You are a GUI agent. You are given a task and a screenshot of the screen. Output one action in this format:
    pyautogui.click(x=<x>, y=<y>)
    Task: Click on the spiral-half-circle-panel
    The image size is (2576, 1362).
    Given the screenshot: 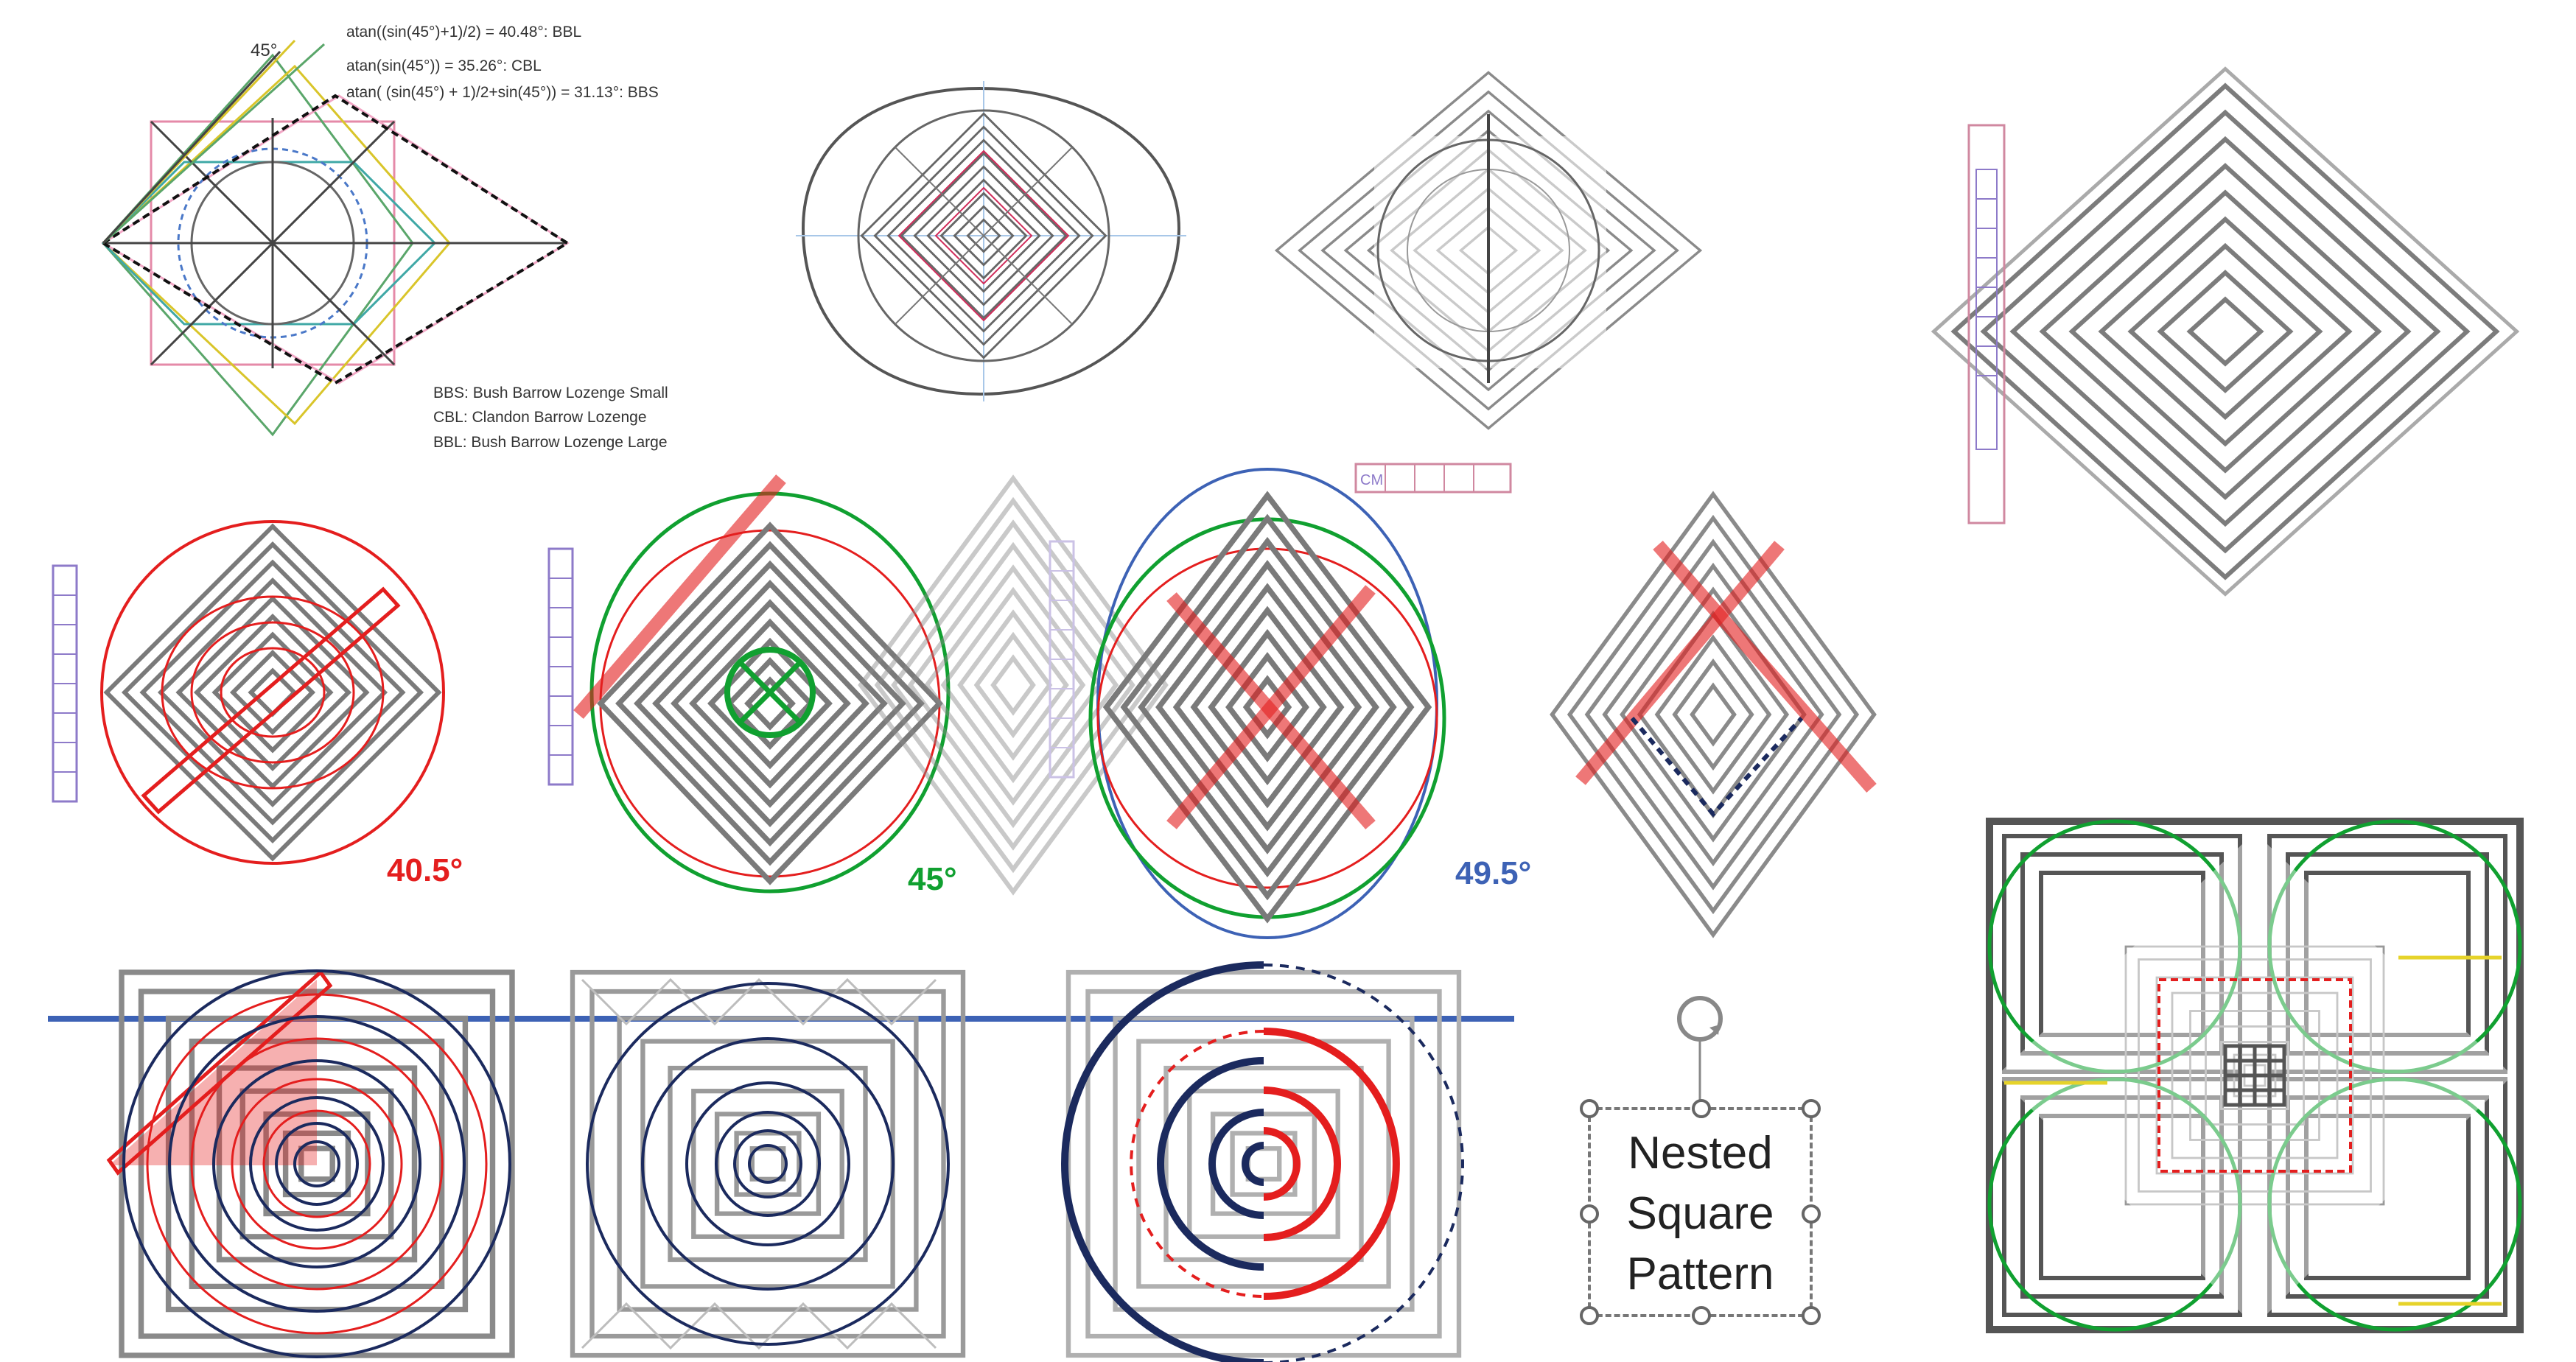 What is the action you would take?
    pyautogui.click(x=1262, y=1161)
    